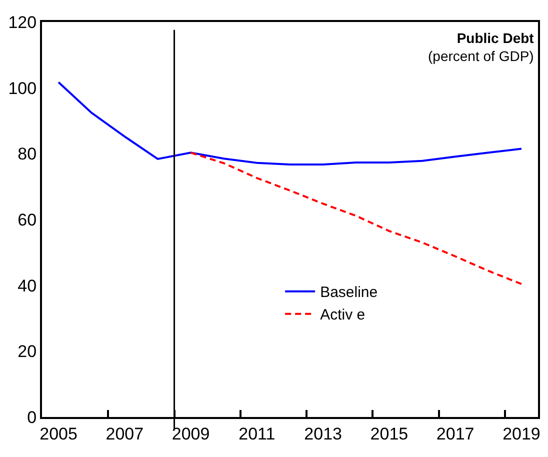 The image size is (548, 457). What do you see at coordinates (59, 434) in the screenshot?
I see `x-tick-label: 2005` at bounding box center [59, 434].